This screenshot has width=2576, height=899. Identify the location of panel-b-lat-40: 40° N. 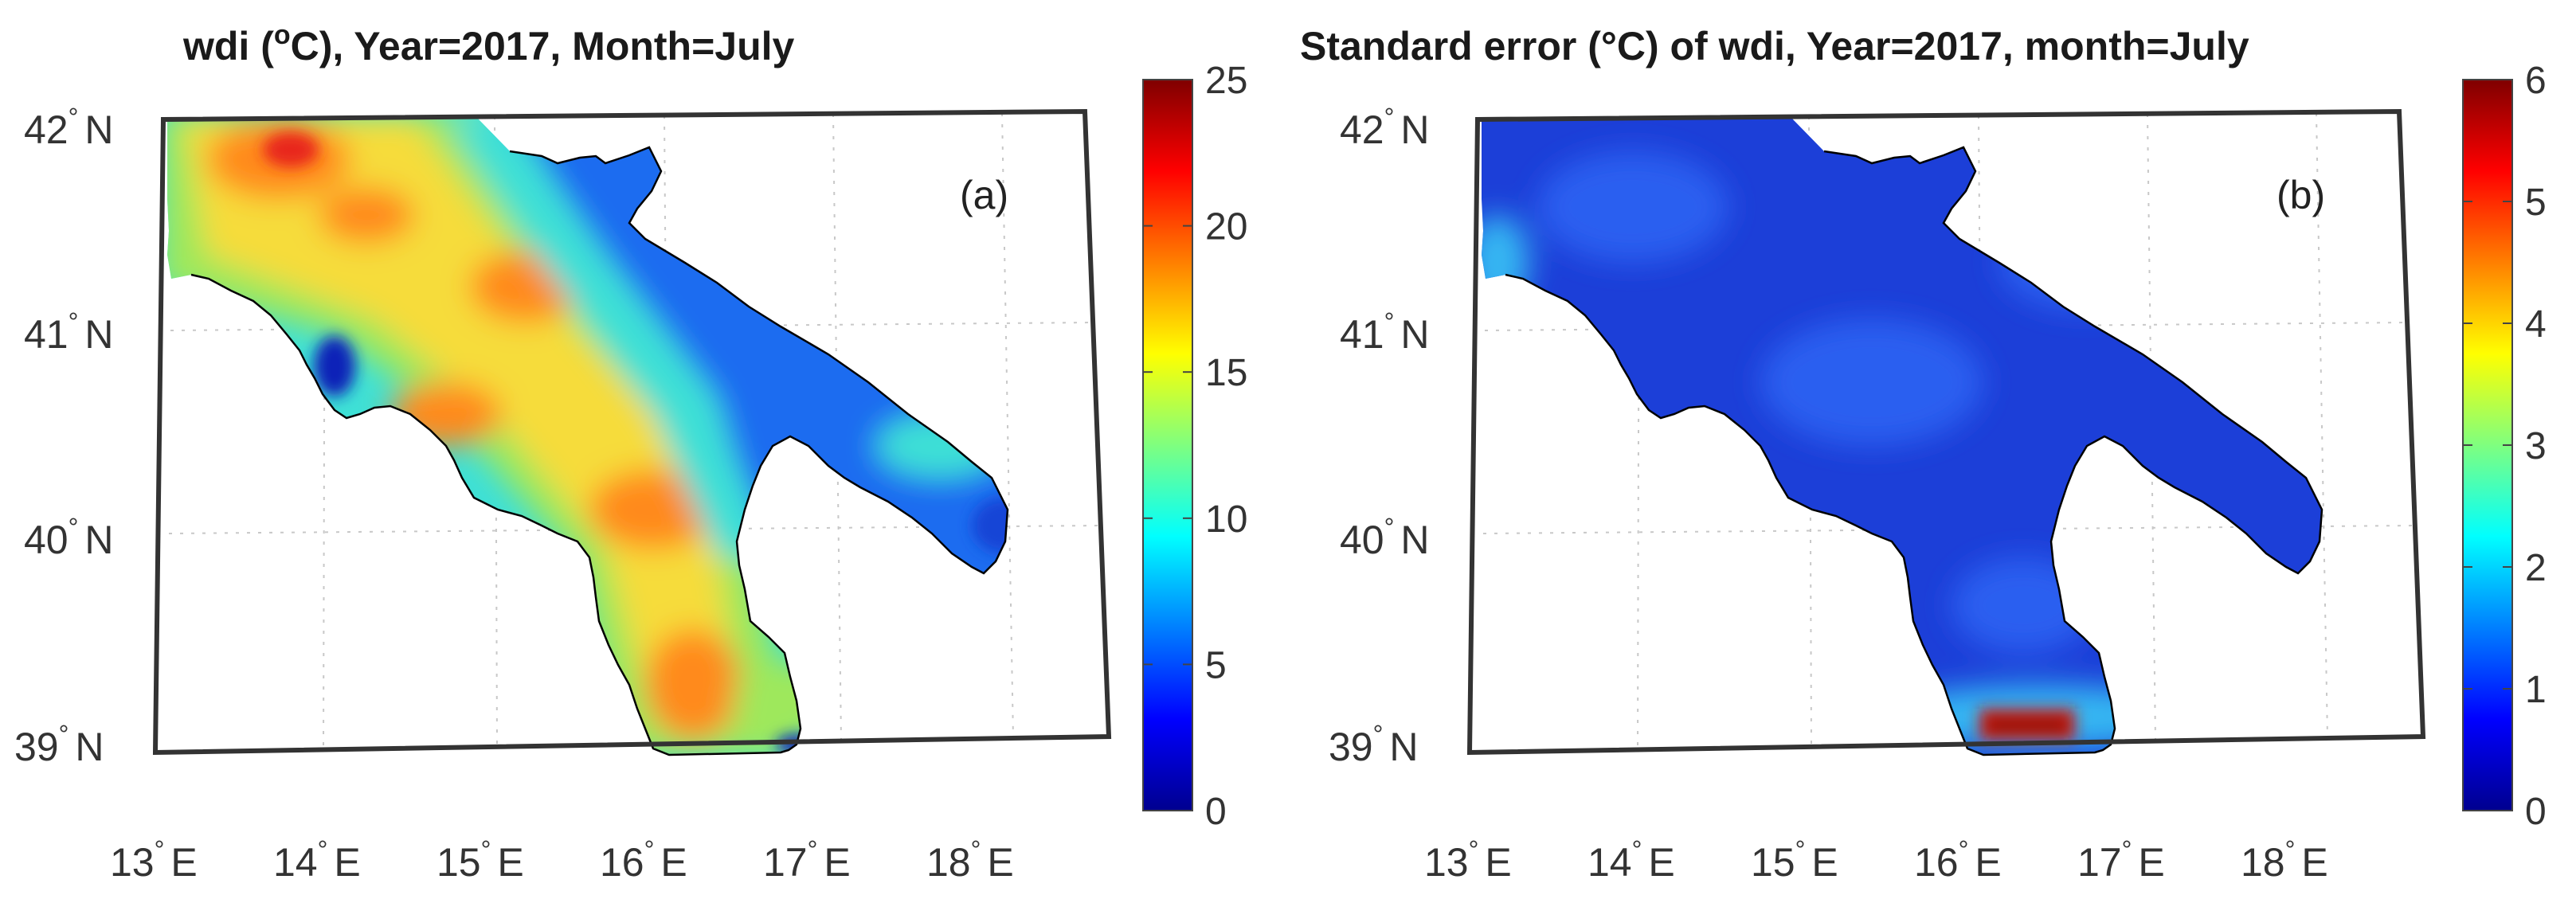
(1385, 537).